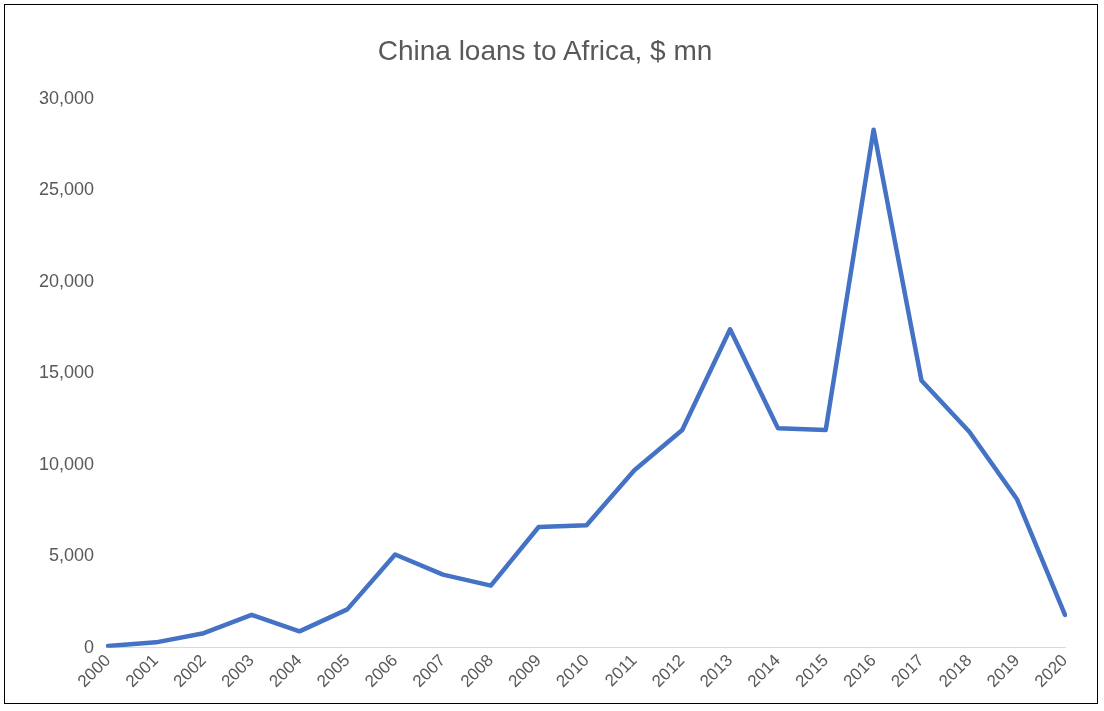 The image size is (1104, 711). I want to click on chart-title: China loans to Africa, $ mn, so click(545, 50).